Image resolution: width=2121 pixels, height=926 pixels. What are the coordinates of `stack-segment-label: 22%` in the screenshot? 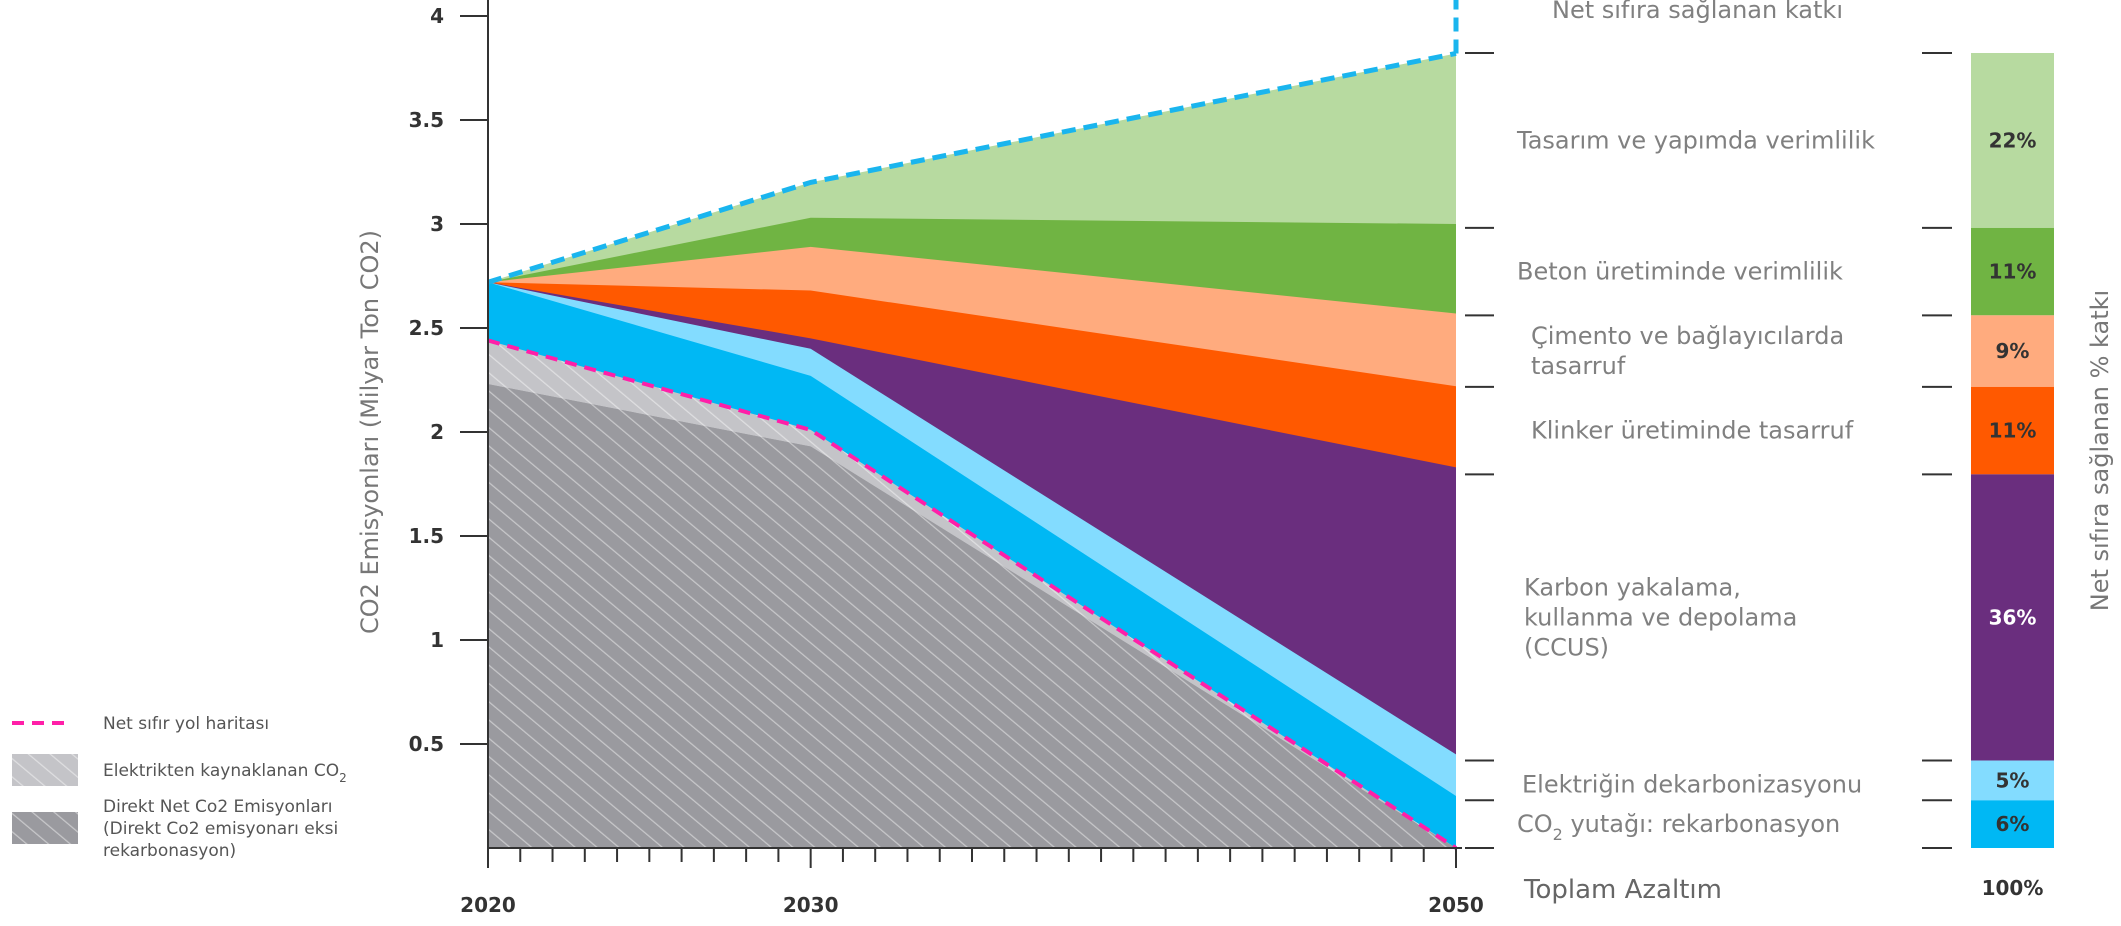 It's located at (2013, 140).